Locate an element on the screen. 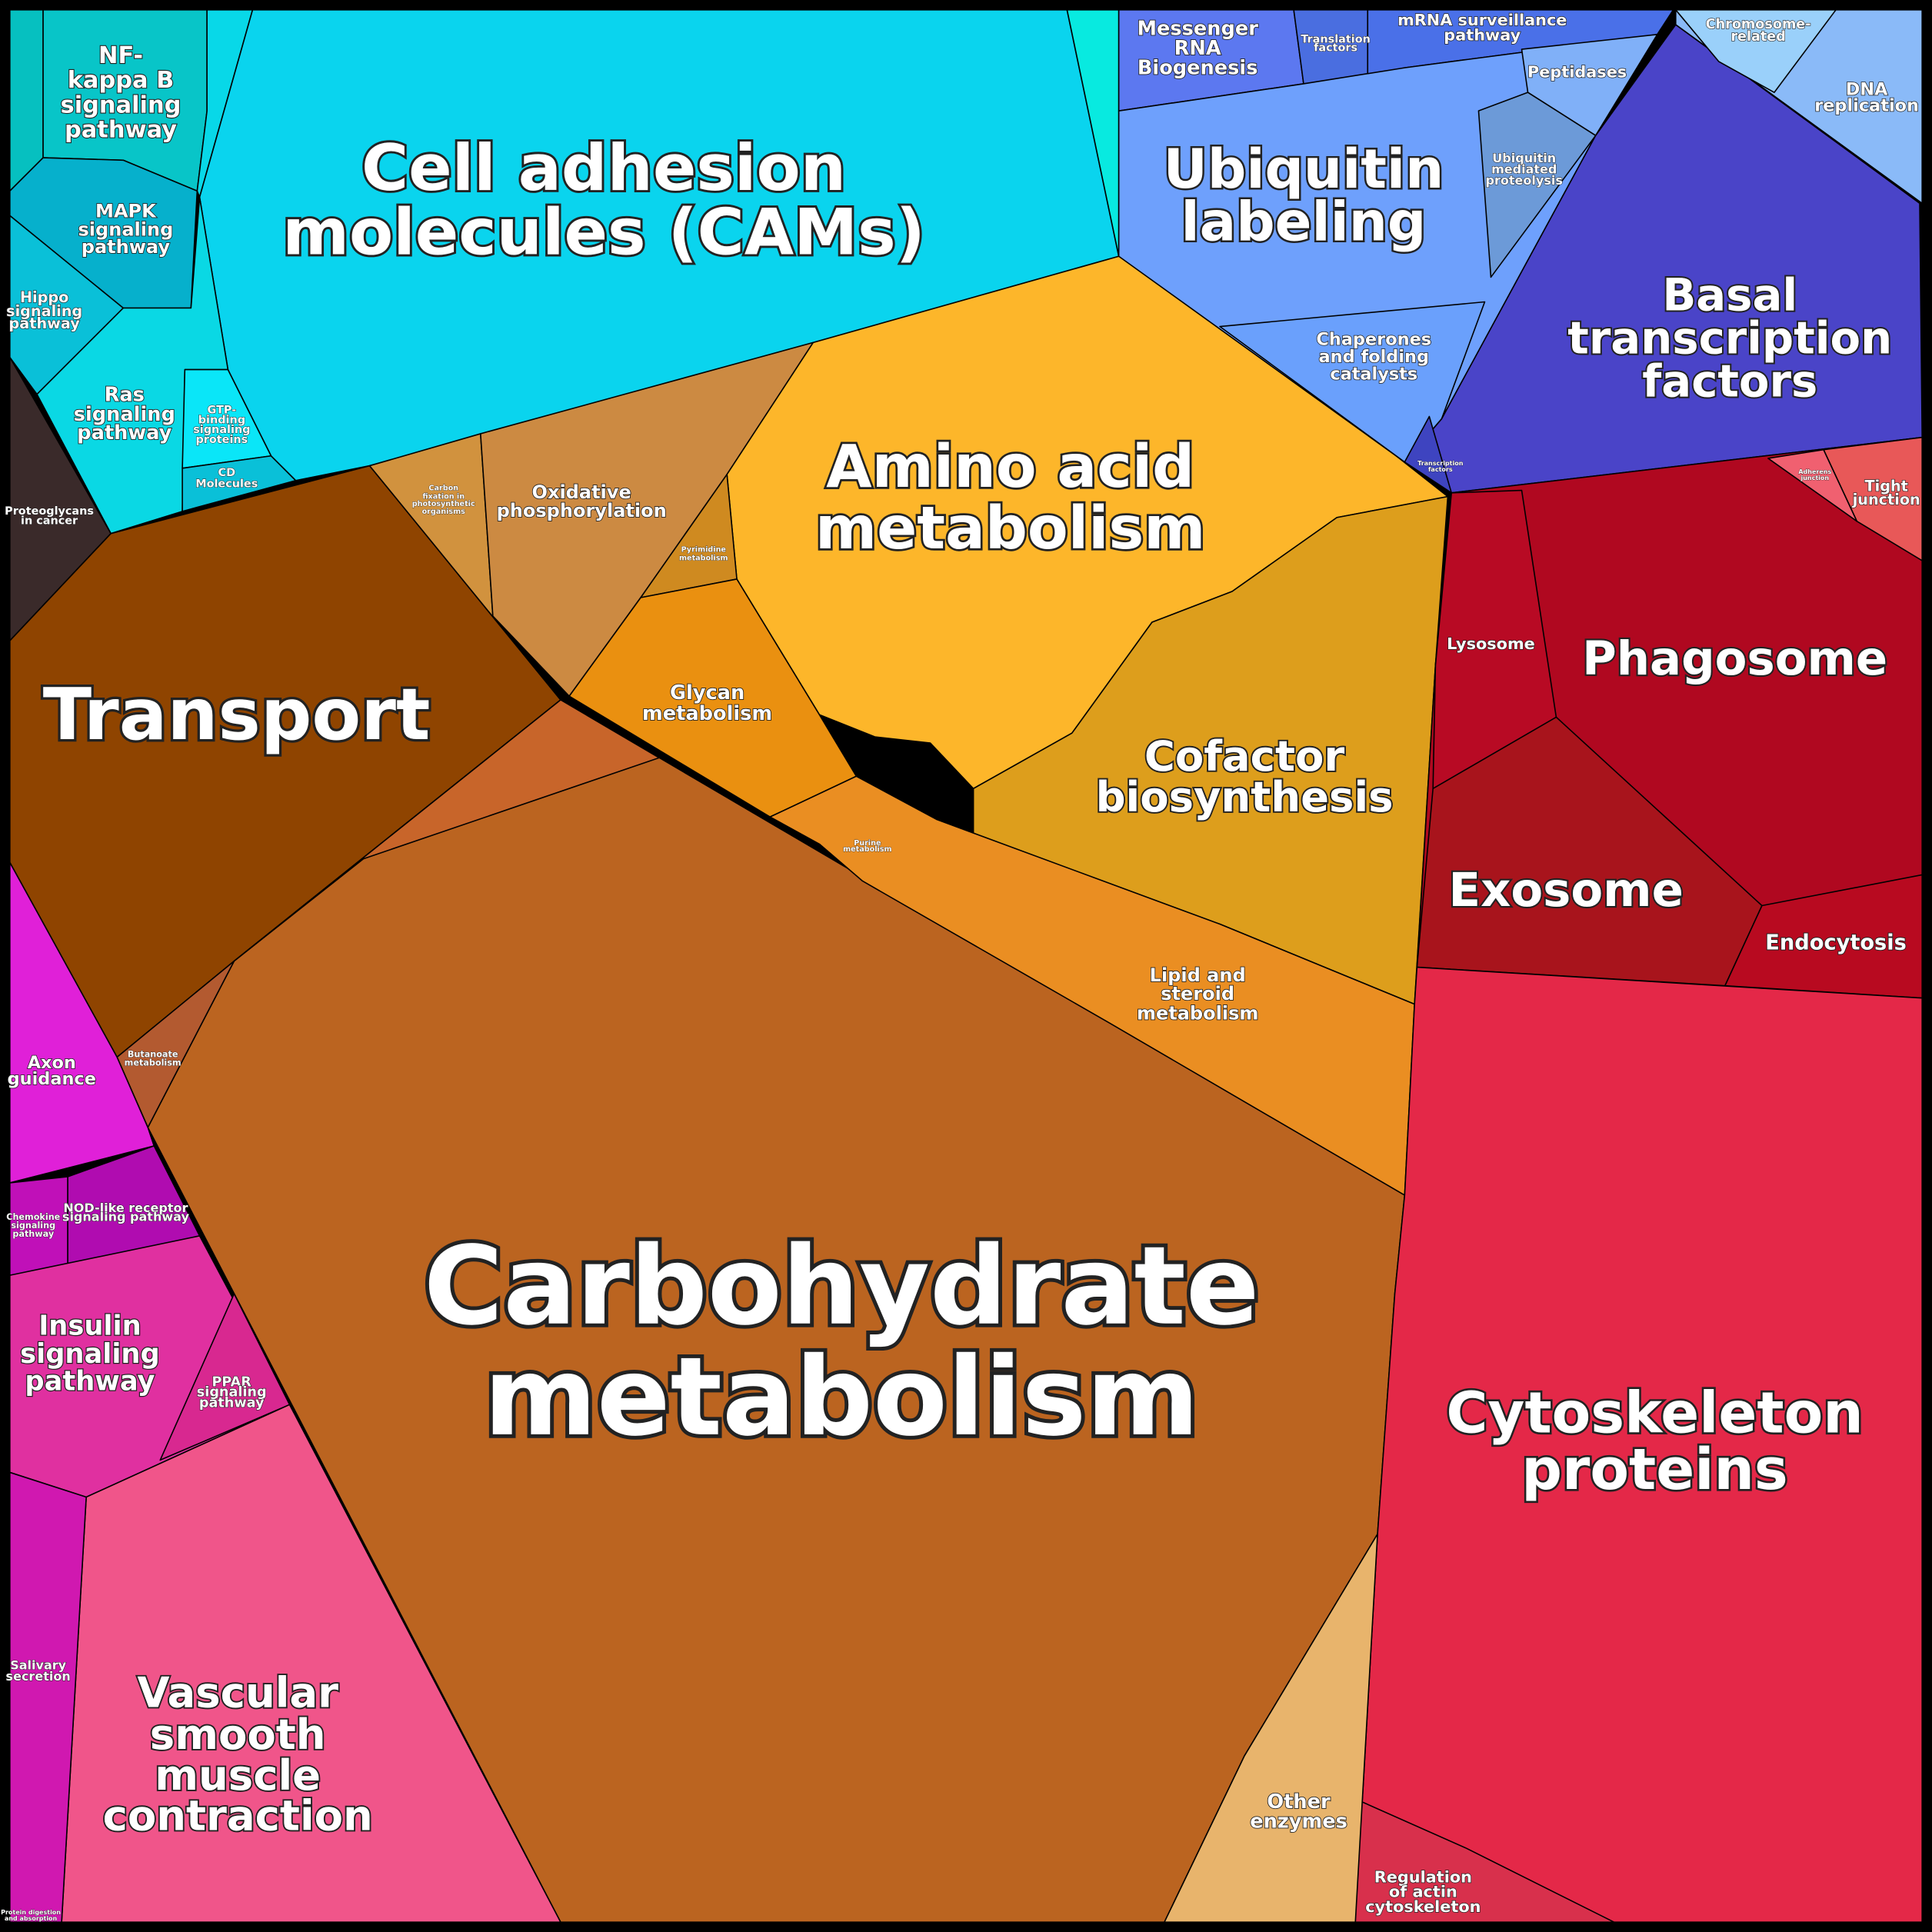 Image resolution: width=1932 pixels, height=1932 pixels. cell-label: Lipid and is located at coordinates (1198, 975).